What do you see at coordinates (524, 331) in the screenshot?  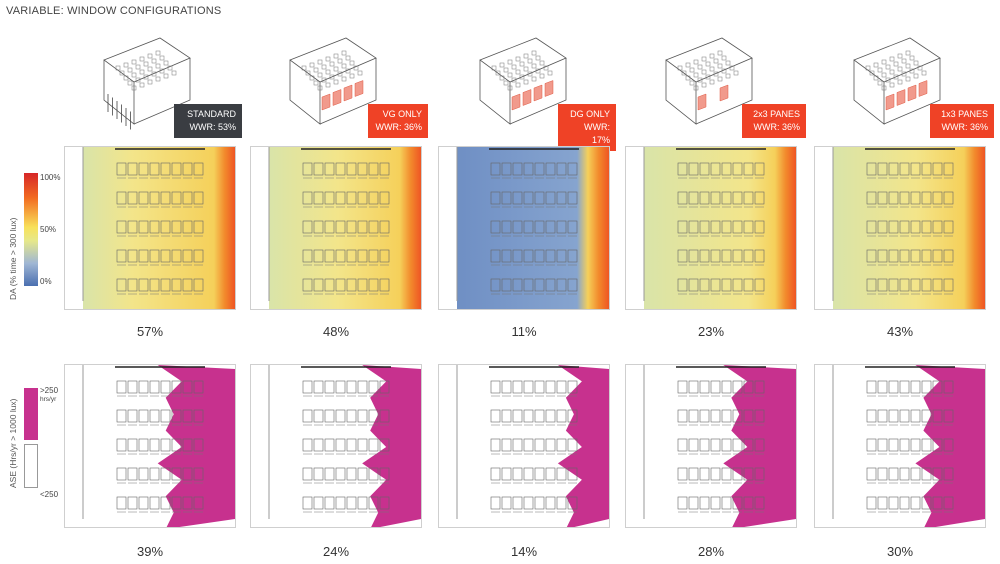 I see `da-value-3: 11%` at bounding box center [524, 331].